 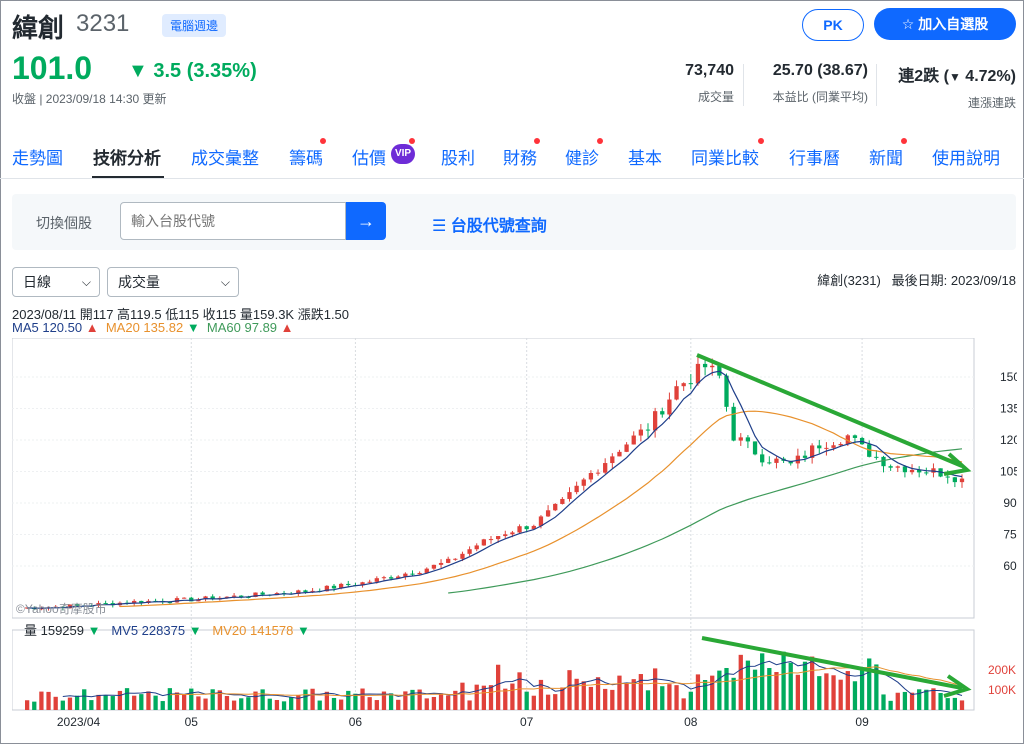 I want to click on x-tick-label: 2023/04, so click(x=79, y=722).